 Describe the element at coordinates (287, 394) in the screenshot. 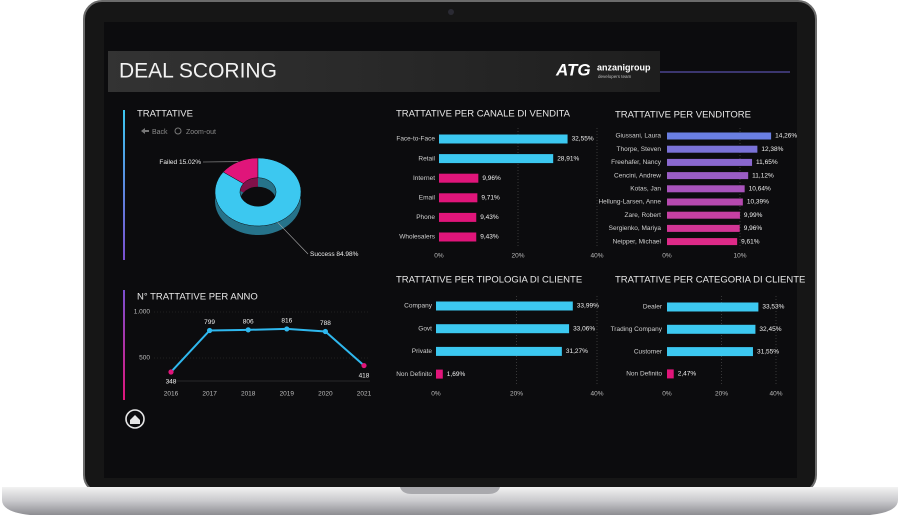

I see `x-tick-label: 2019` at that location.